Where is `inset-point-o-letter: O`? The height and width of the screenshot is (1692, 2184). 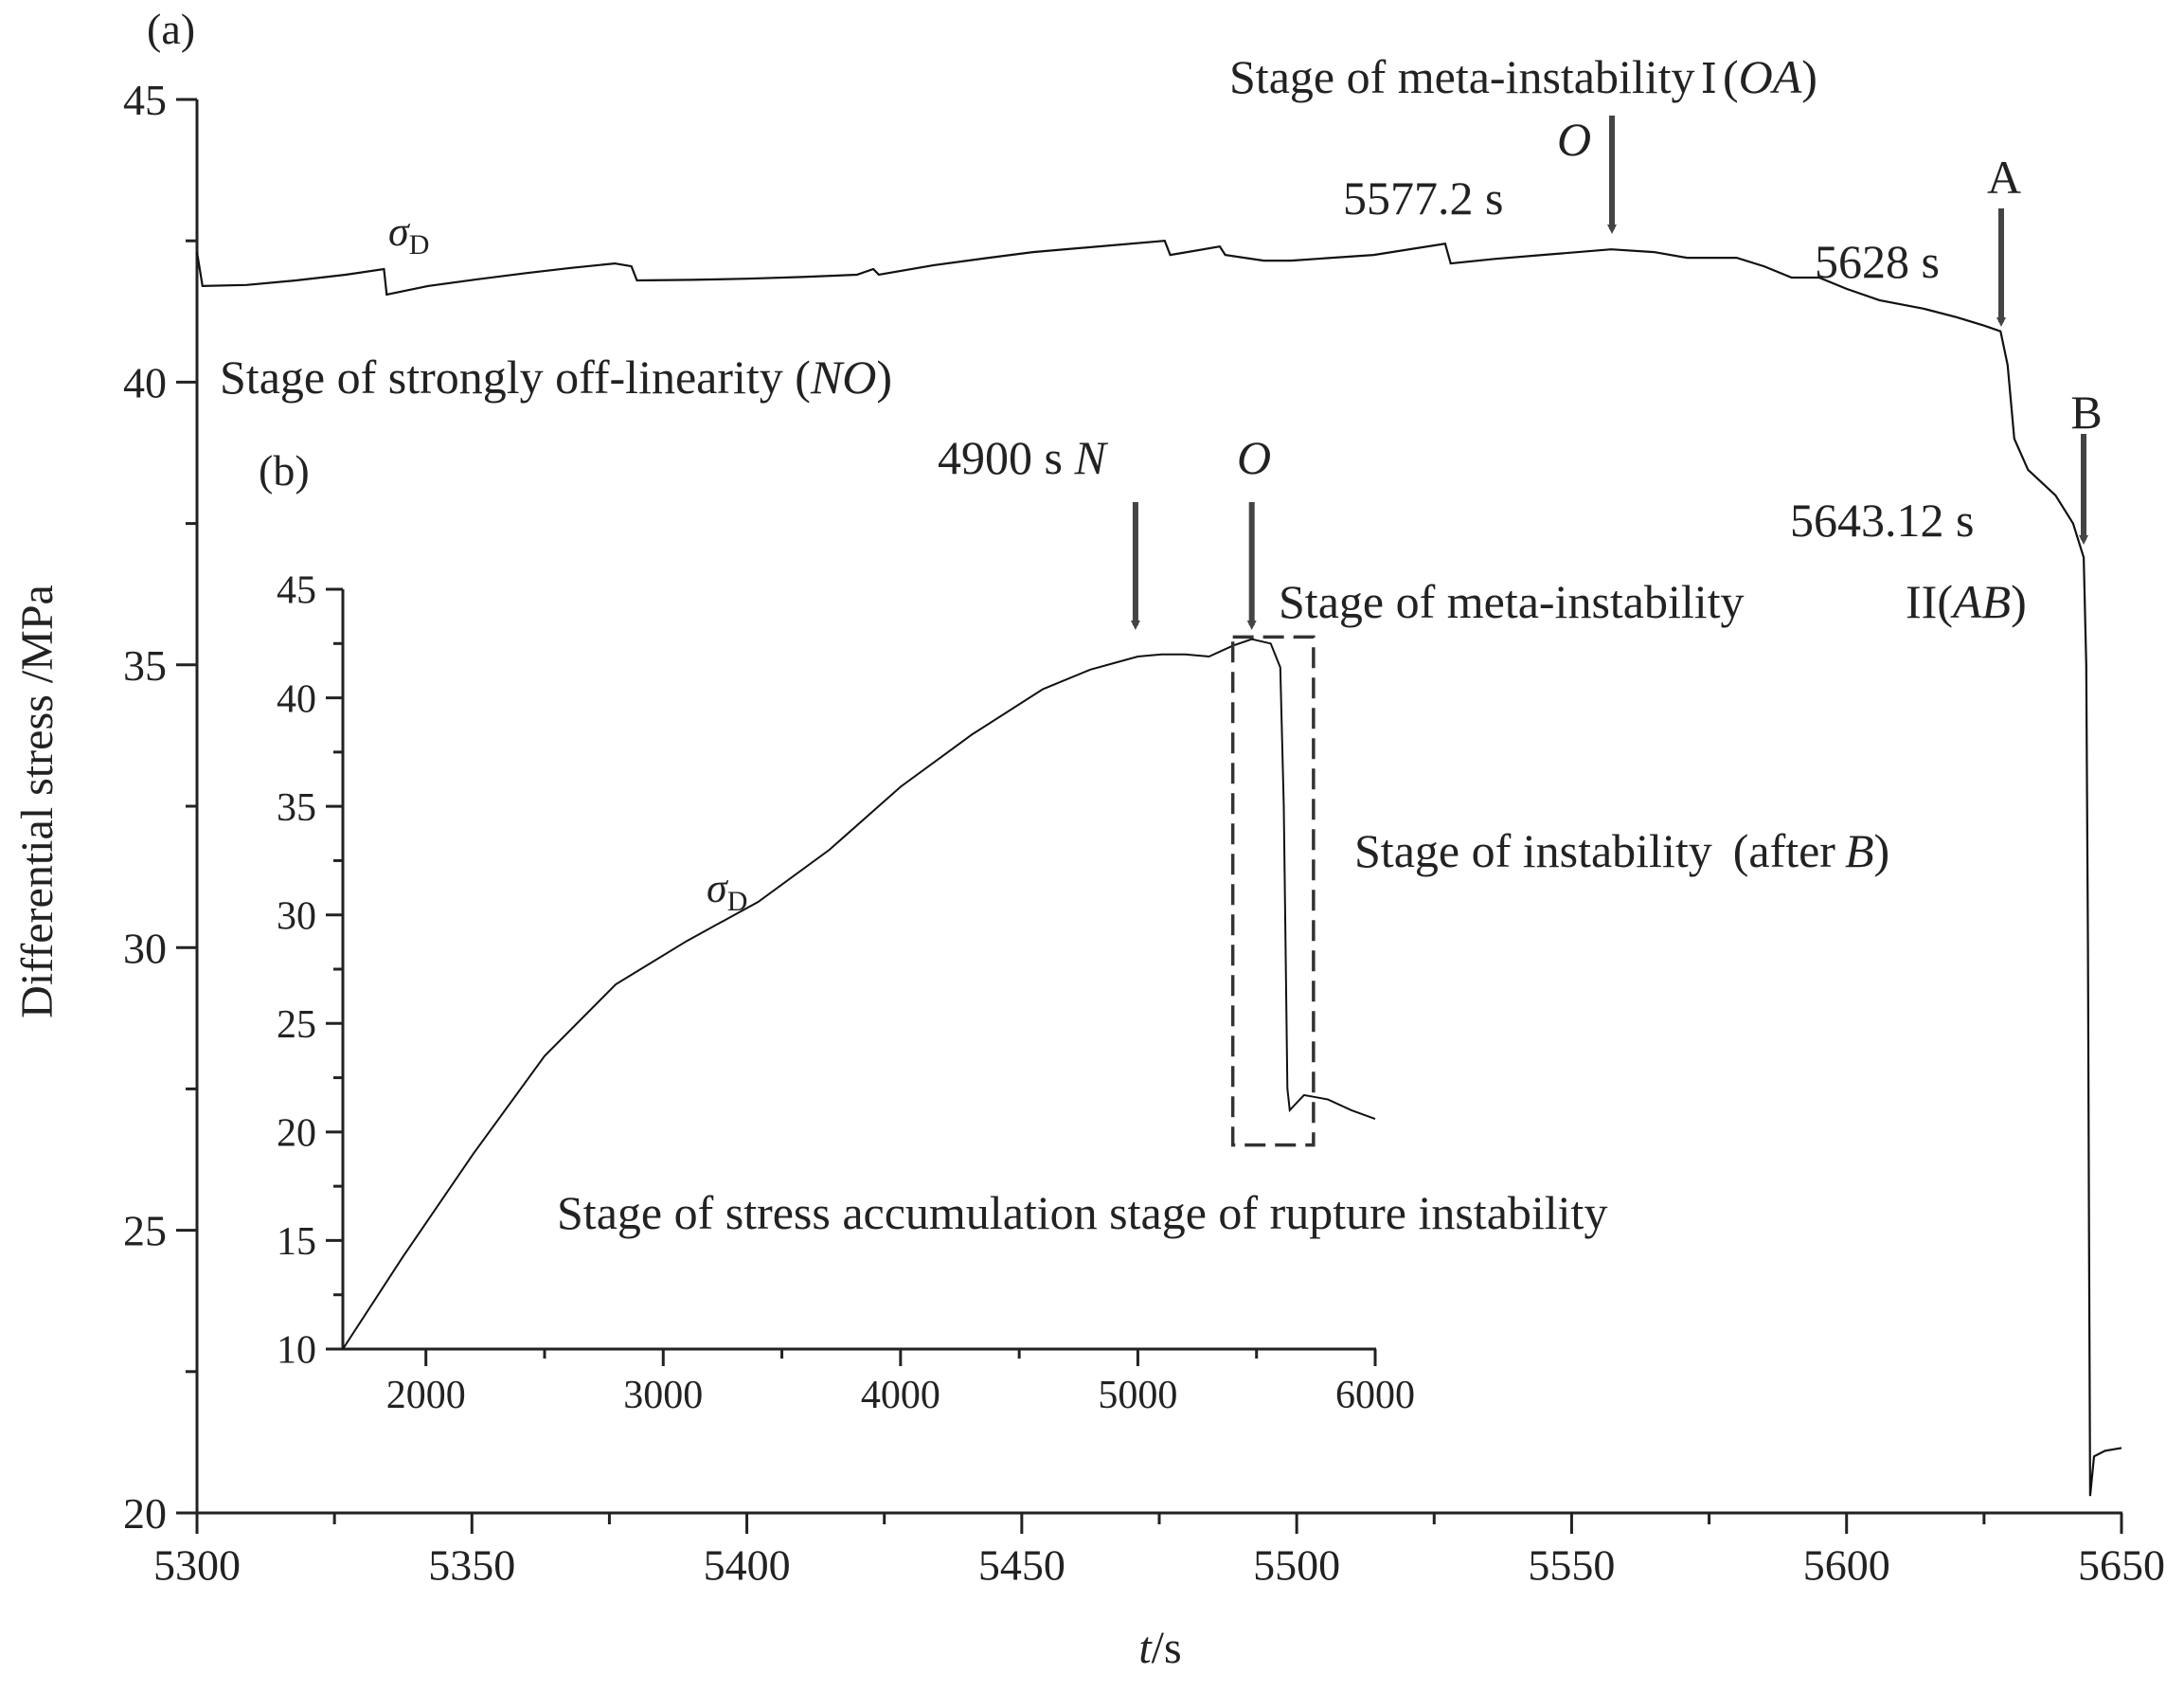
inset-point-o-letter: O is located at coordinates (1254, 457).